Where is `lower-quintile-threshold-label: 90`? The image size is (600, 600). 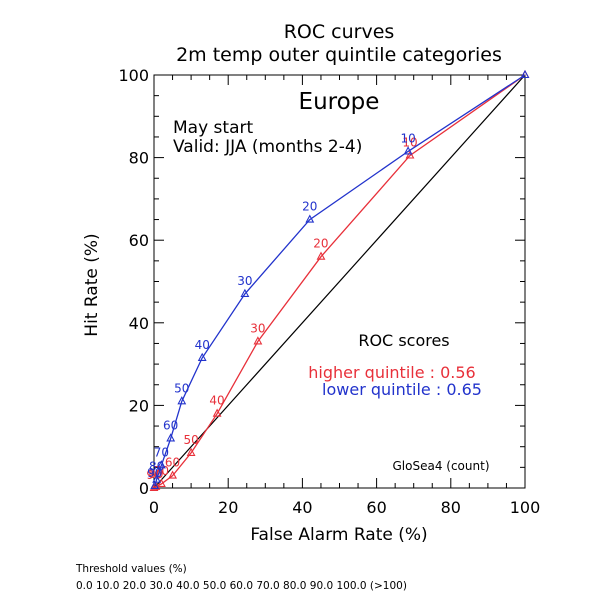 lower-quintile-threshold-label: 90 is located at coordinates (154, 473).